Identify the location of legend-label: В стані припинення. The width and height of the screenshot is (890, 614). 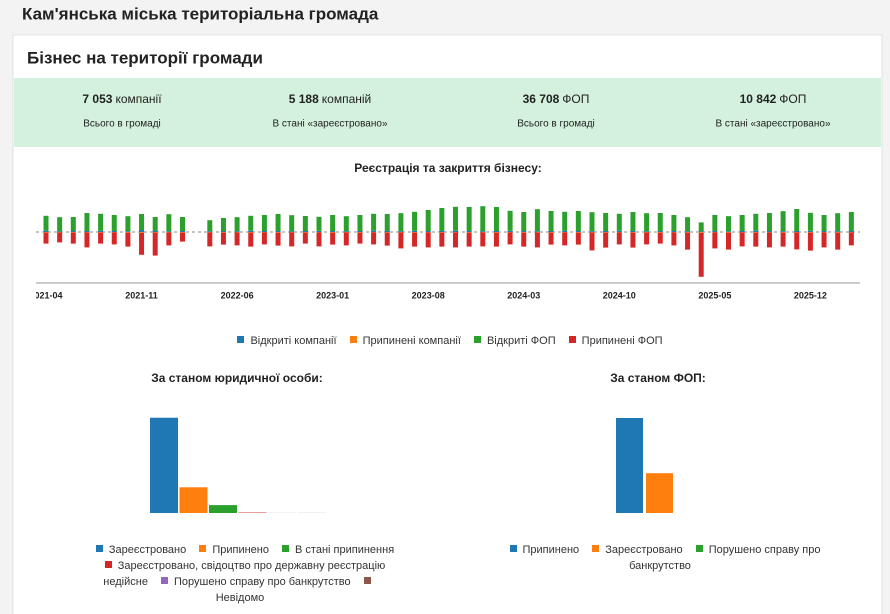
(345, 550).